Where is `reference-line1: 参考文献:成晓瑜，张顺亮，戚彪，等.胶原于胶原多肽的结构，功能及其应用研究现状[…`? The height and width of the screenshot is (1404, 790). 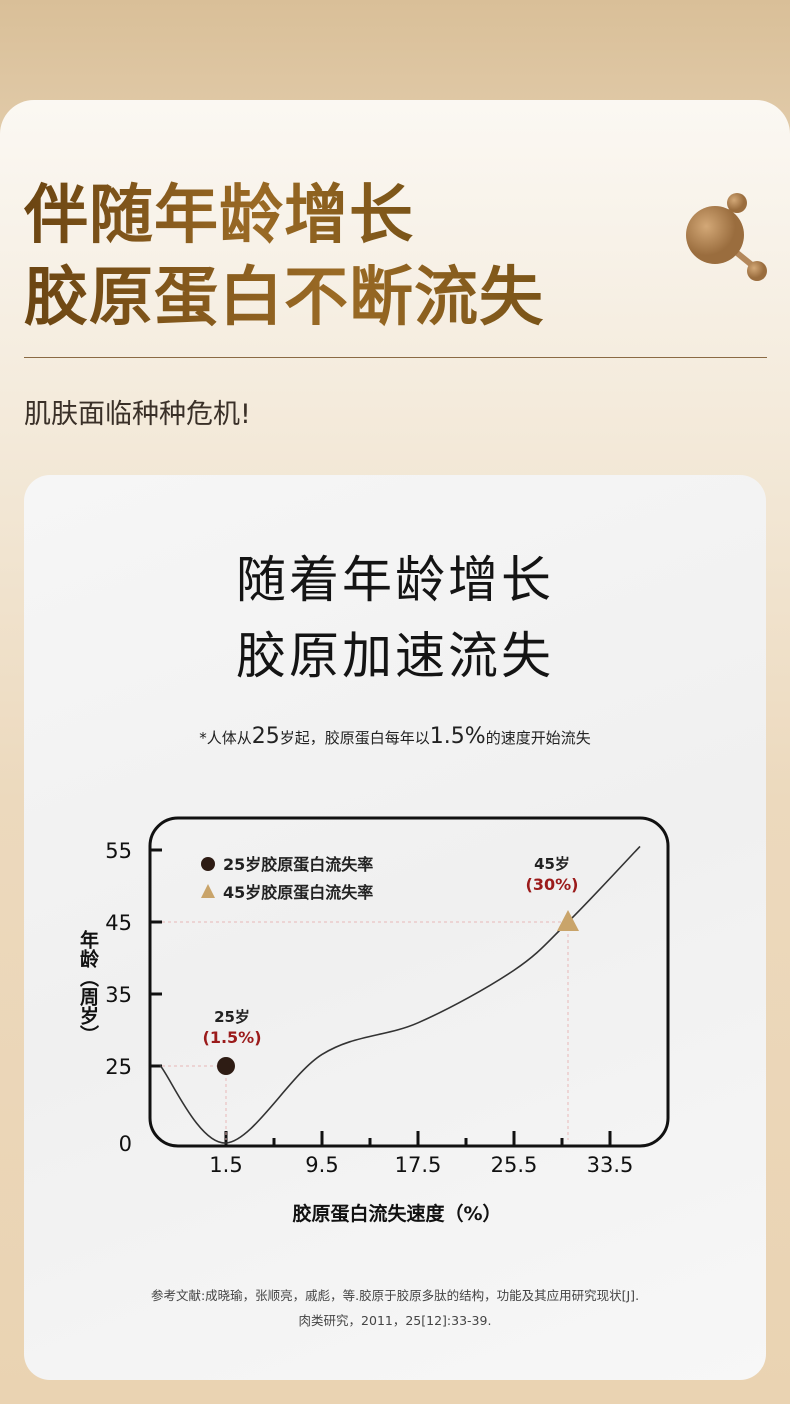 reference-line1: 参考文献:成晓瑜，张顺亮，戚彪，等.胶原于胶原多肽的结构，功能及其应用研究现状[… is located at coordinates (395, 1295).